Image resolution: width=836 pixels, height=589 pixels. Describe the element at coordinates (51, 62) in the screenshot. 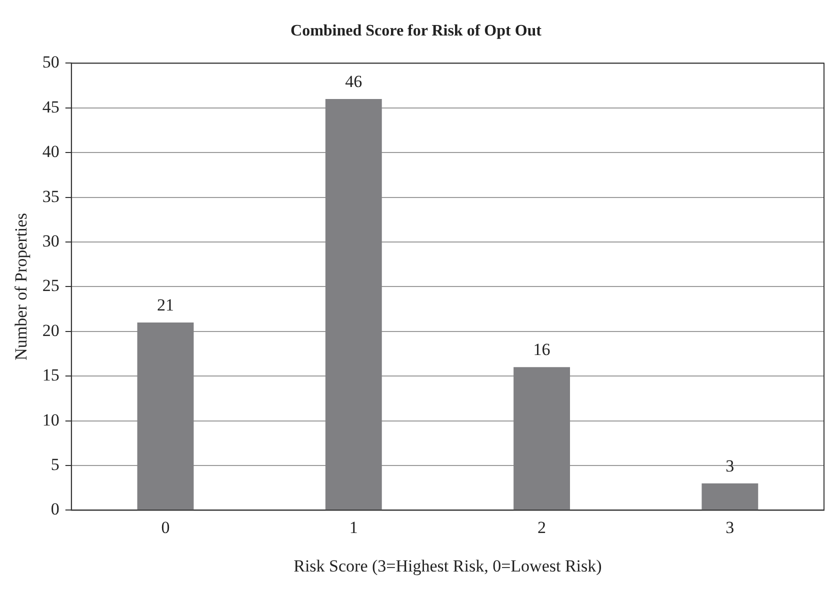

I see `y-tick-label: 50` at that location.